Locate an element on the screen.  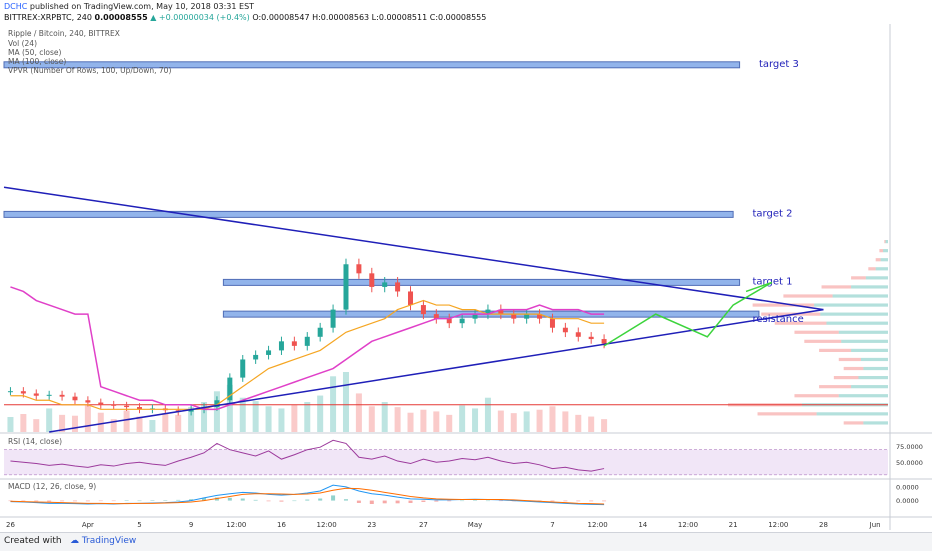
ma100-line is located at coordinates (307, 348).